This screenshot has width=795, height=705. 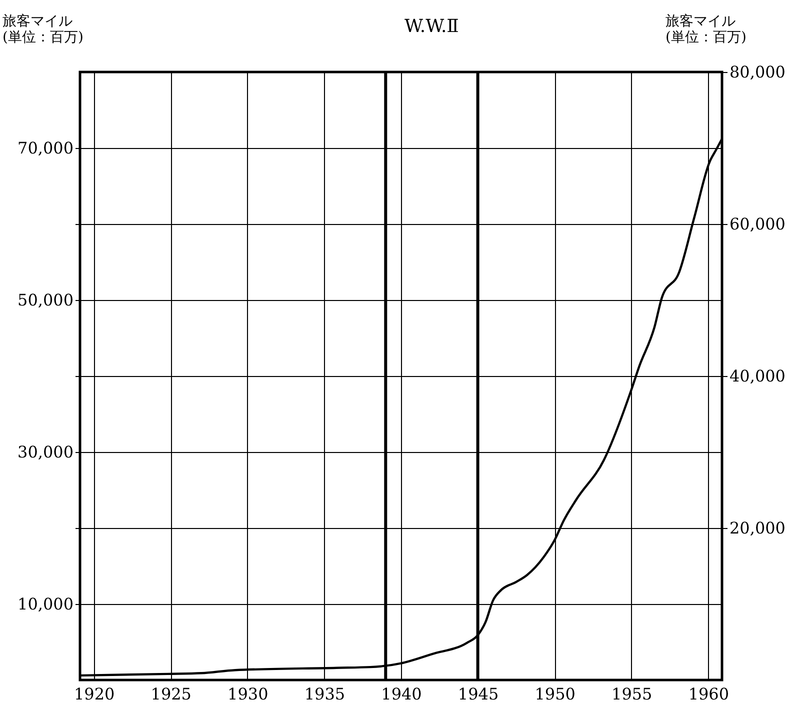 I want to click on y2-tick-label: 40,000, so click(x=758, y=376).